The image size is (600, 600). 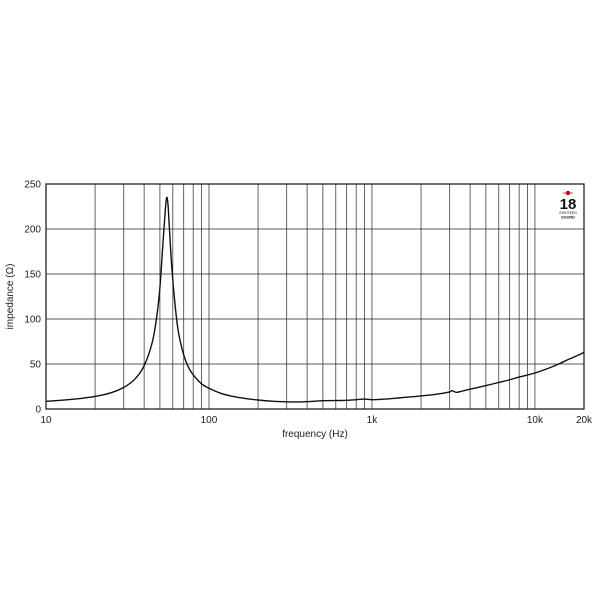 What do you see at coordinates (36, 365) in the screenshot?
I see `y-tick-label: 50` at bounding box center [36, 365].